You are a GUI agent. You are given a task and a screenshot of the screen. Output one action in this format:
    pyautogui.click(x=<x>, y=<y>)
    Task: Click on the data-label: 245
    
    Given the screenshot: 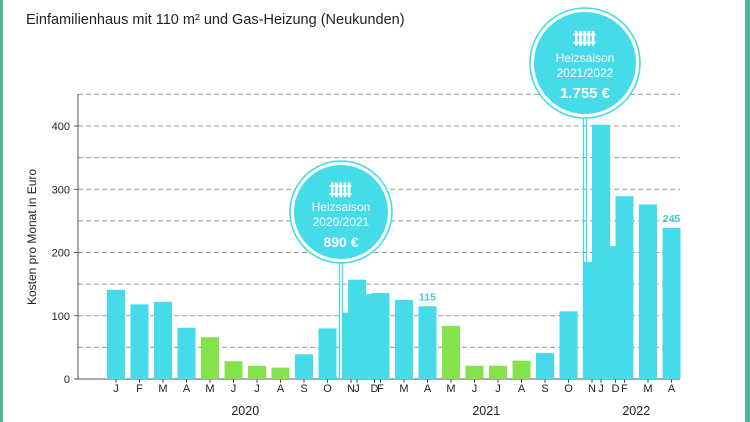 What is the action you would take?
    pyautogui.click(x=672, y=219)
    